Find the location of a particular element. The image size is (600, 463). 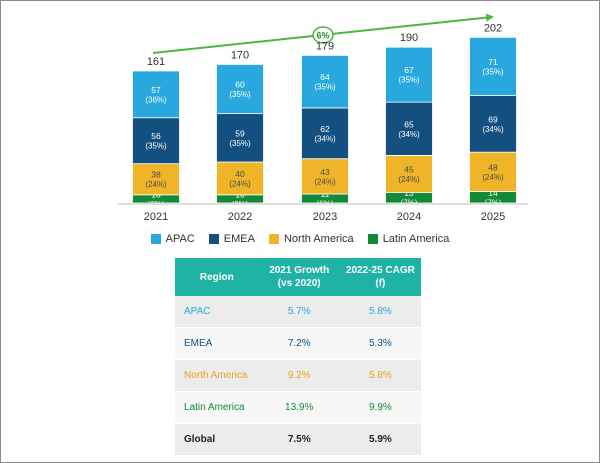

legend-label-emea: EMEA is located at coordinates (239, 239).